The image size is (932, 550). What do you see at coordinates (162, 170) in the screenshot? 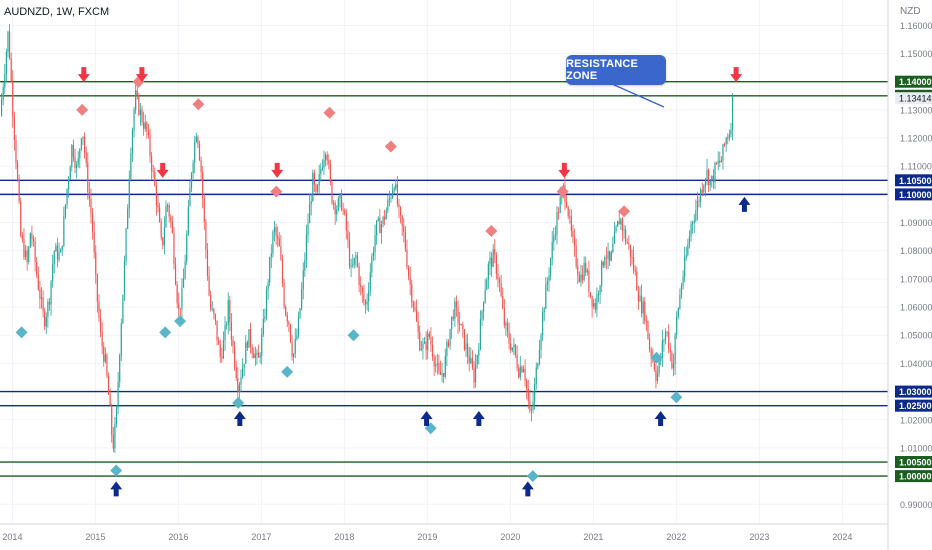
I see `sell-arrow-down-icon` at bounding box center [162, 170].